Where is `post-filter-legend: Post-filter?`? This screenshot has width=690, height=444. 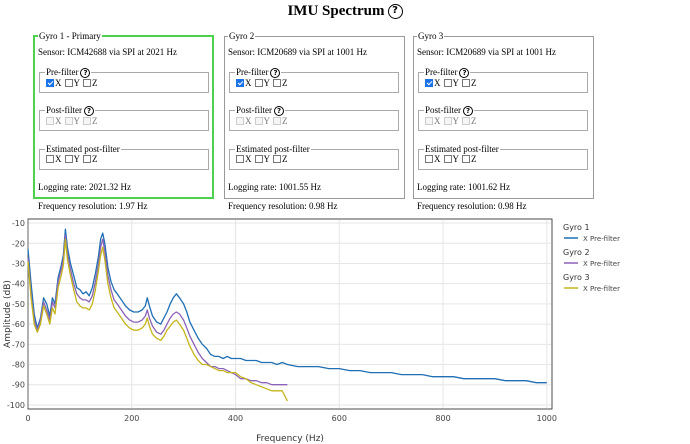
post-filter-legend: Post-filter? is located at coordinates (70, 110).